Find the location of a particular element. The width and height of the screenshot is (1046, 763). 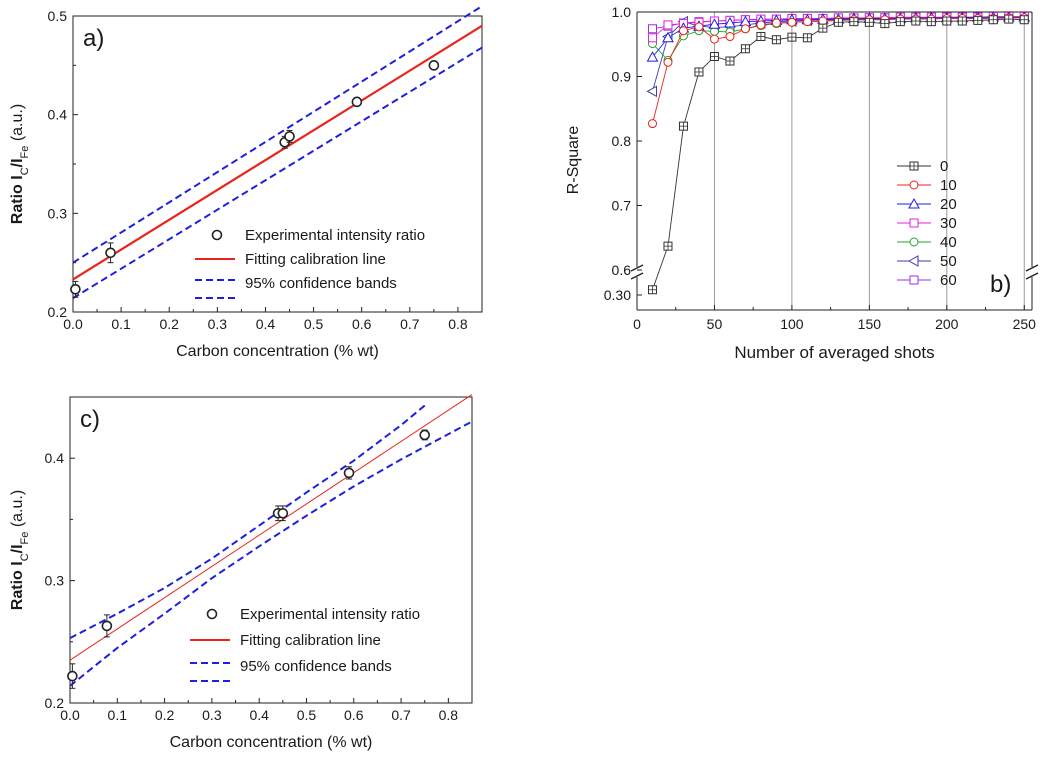

x-tick-label: 0.6 is located at coordinates (354, 715).